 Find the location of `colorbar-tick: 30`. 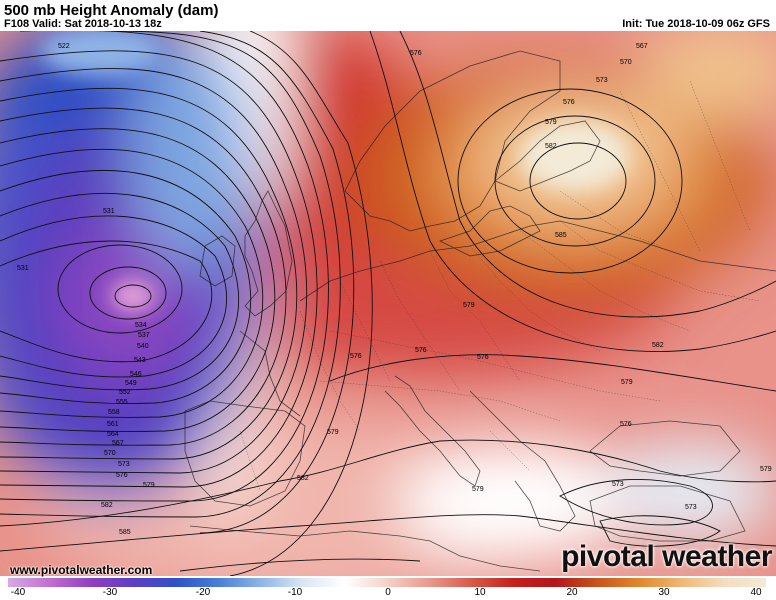

colorbar-tick: 30 is located at coordinates (664, 592).